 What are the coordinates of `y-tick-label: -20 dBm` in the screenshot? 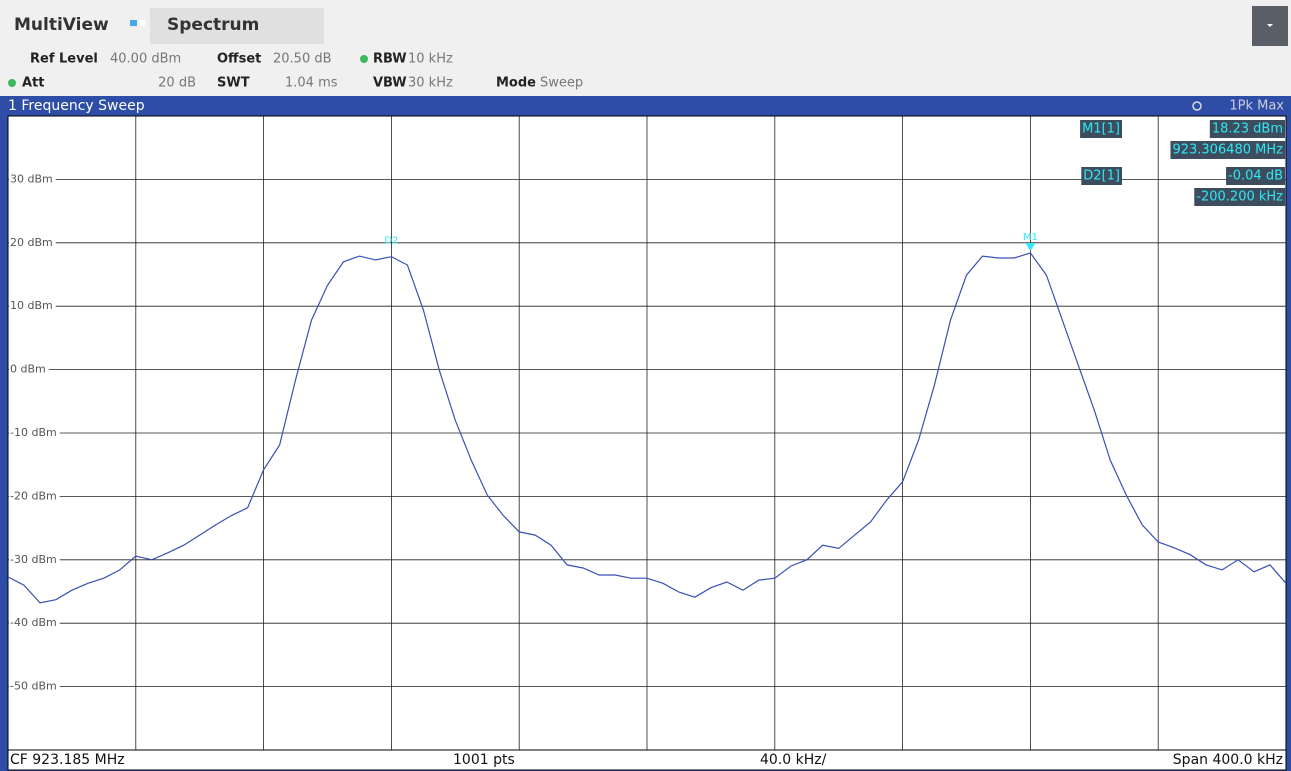 It's located at (33, 495).